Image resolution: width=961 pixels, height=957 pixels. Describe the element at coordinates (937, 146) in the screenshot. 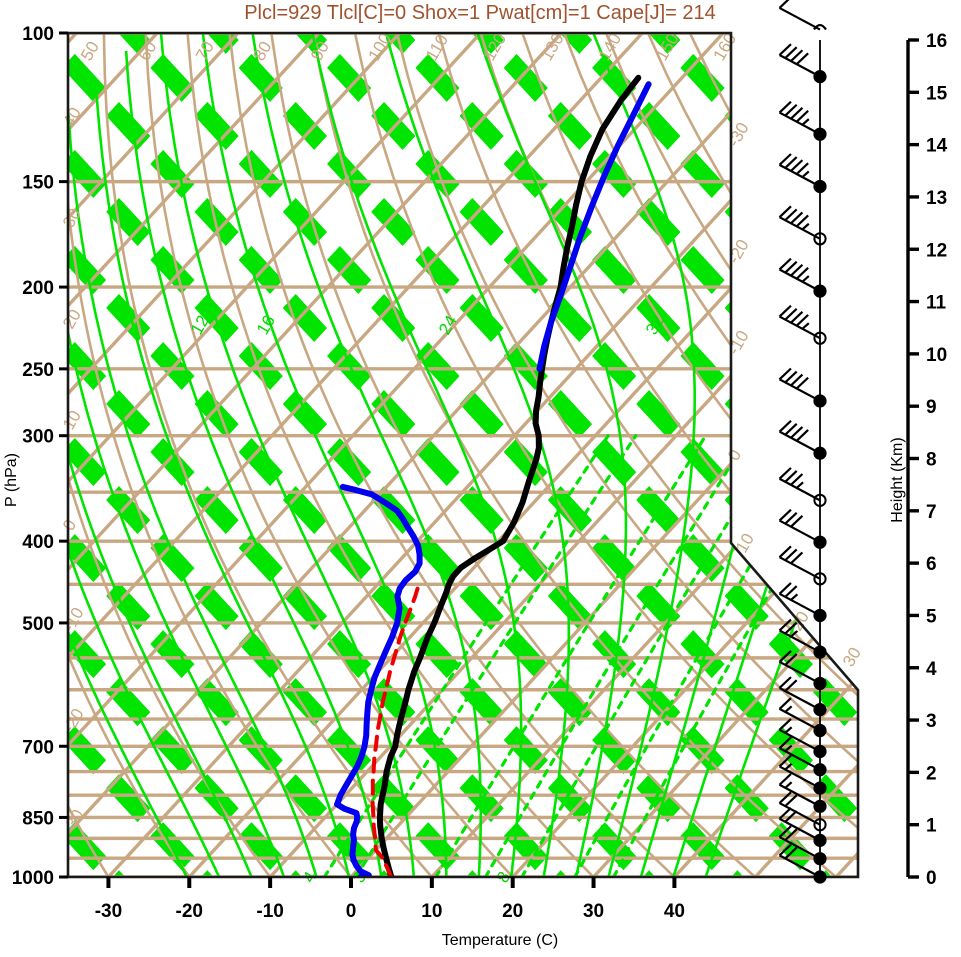

I see `height-tick-label: 14` at that location.